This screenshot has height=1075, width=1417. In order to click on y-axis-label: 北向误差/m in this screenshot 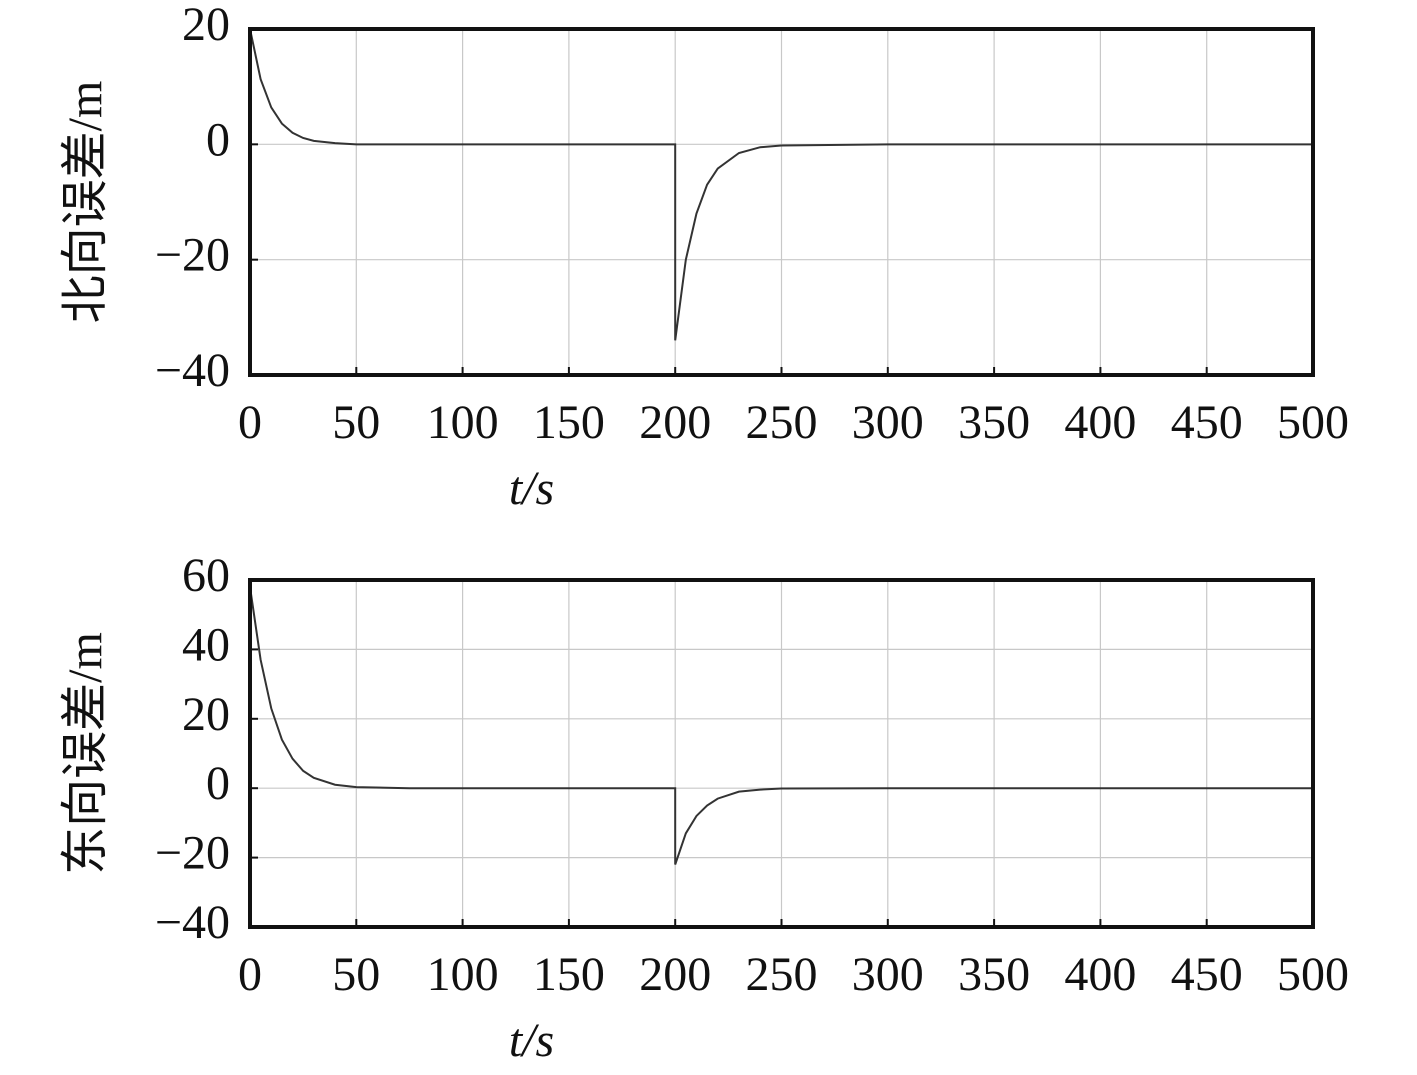, I will do `click(85, 202)`.